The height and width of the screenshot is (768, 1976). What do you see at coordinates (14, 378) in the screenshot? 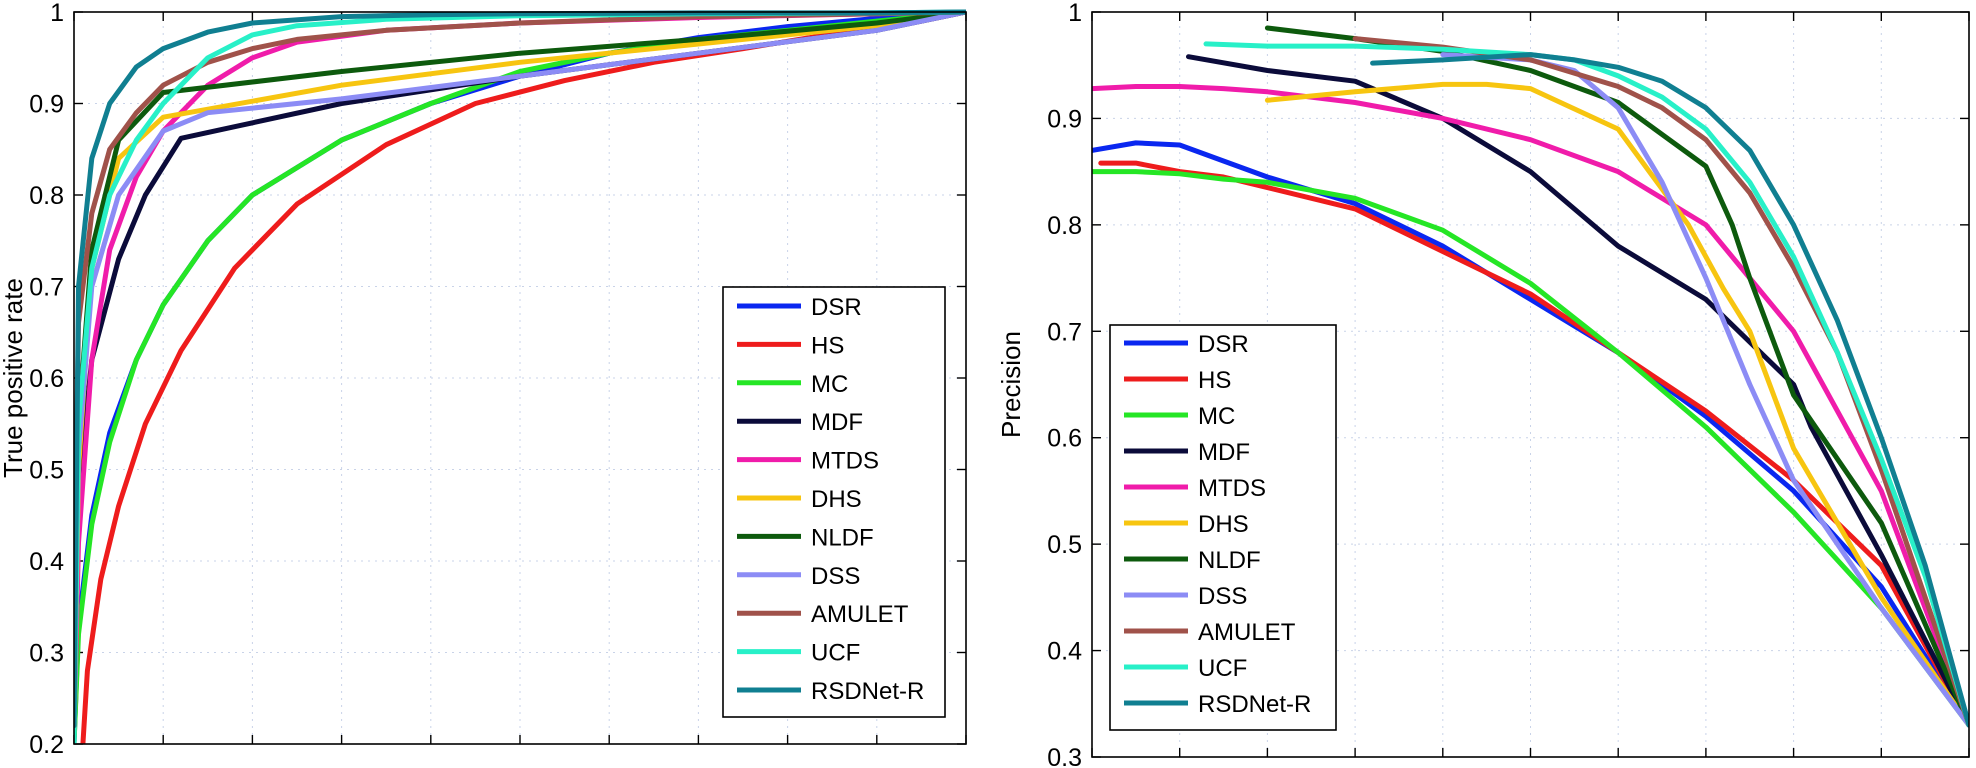
I see `y-axis-label: True positive rate` at bounding box center [14, 378].